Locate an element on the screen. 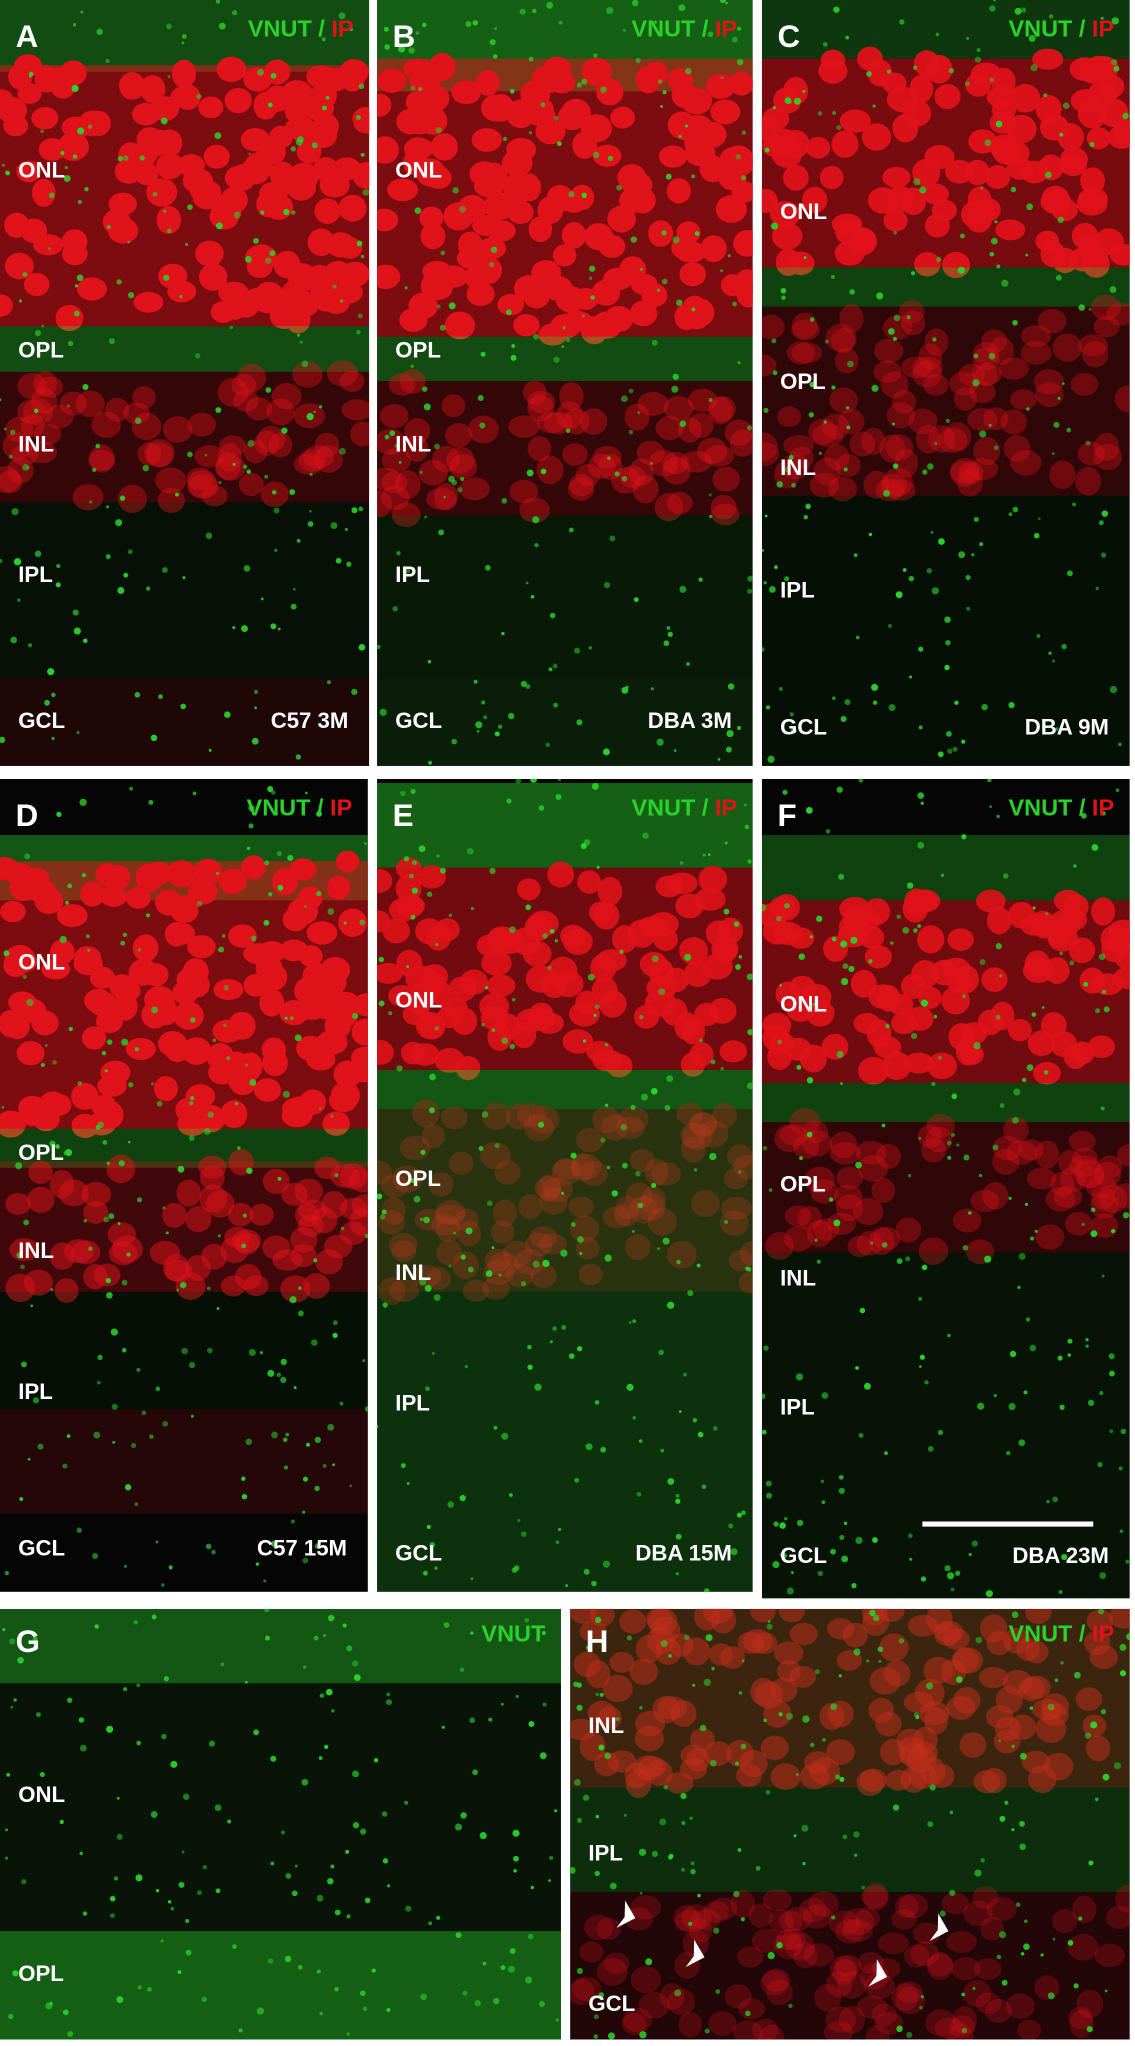 This screenshot has width=1135, height=2046. panel-letter: B is located at coordinates (404, 36).